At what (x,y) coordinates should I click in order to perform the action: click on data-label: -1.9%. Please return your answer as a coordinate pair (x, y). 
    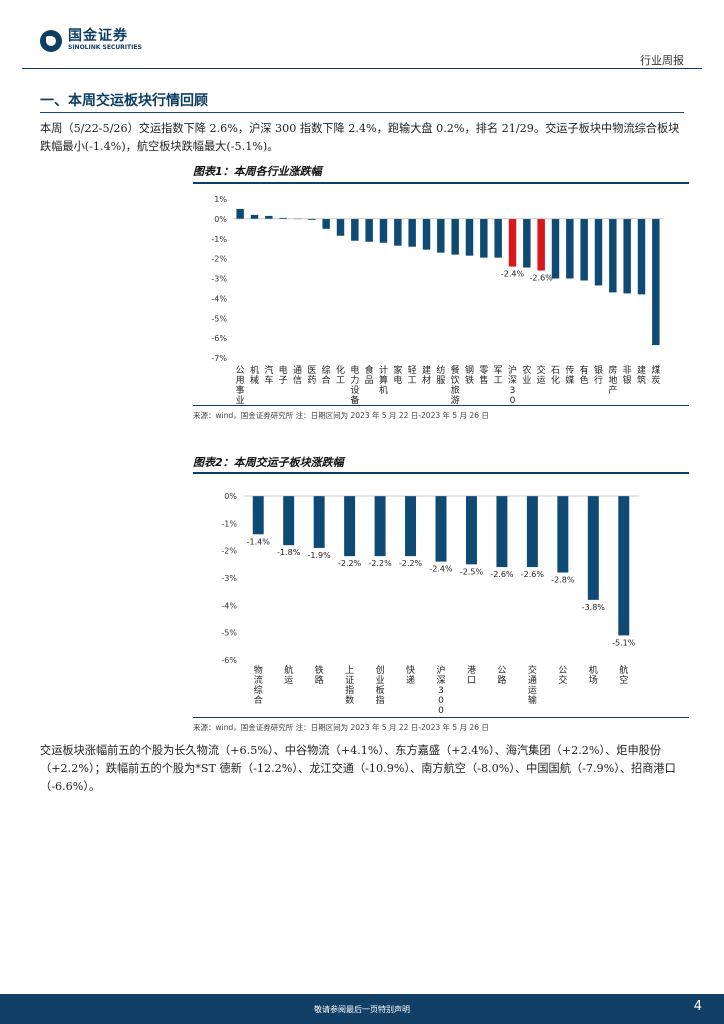
    Looking at the image, I should click on (320, 555).